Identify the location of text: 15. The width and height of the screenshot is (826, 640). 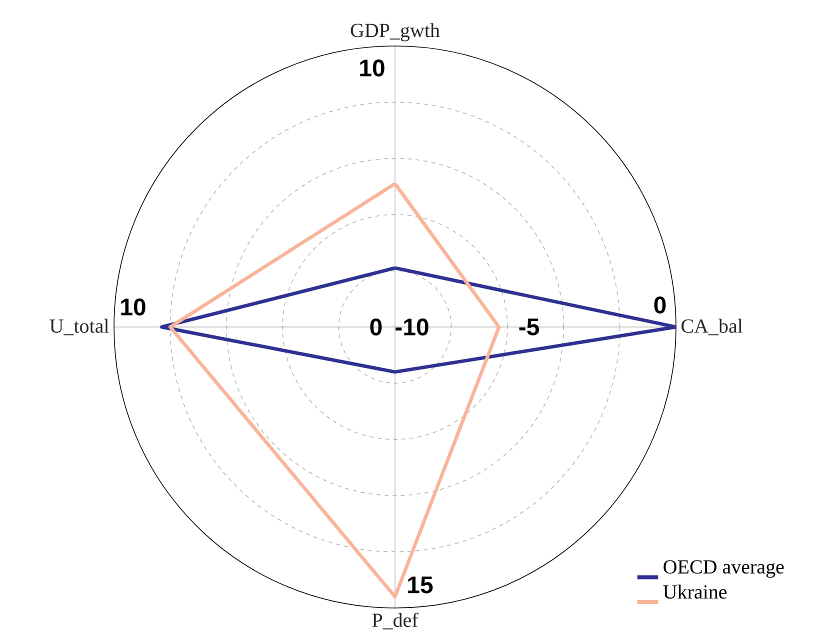
(420, 585).